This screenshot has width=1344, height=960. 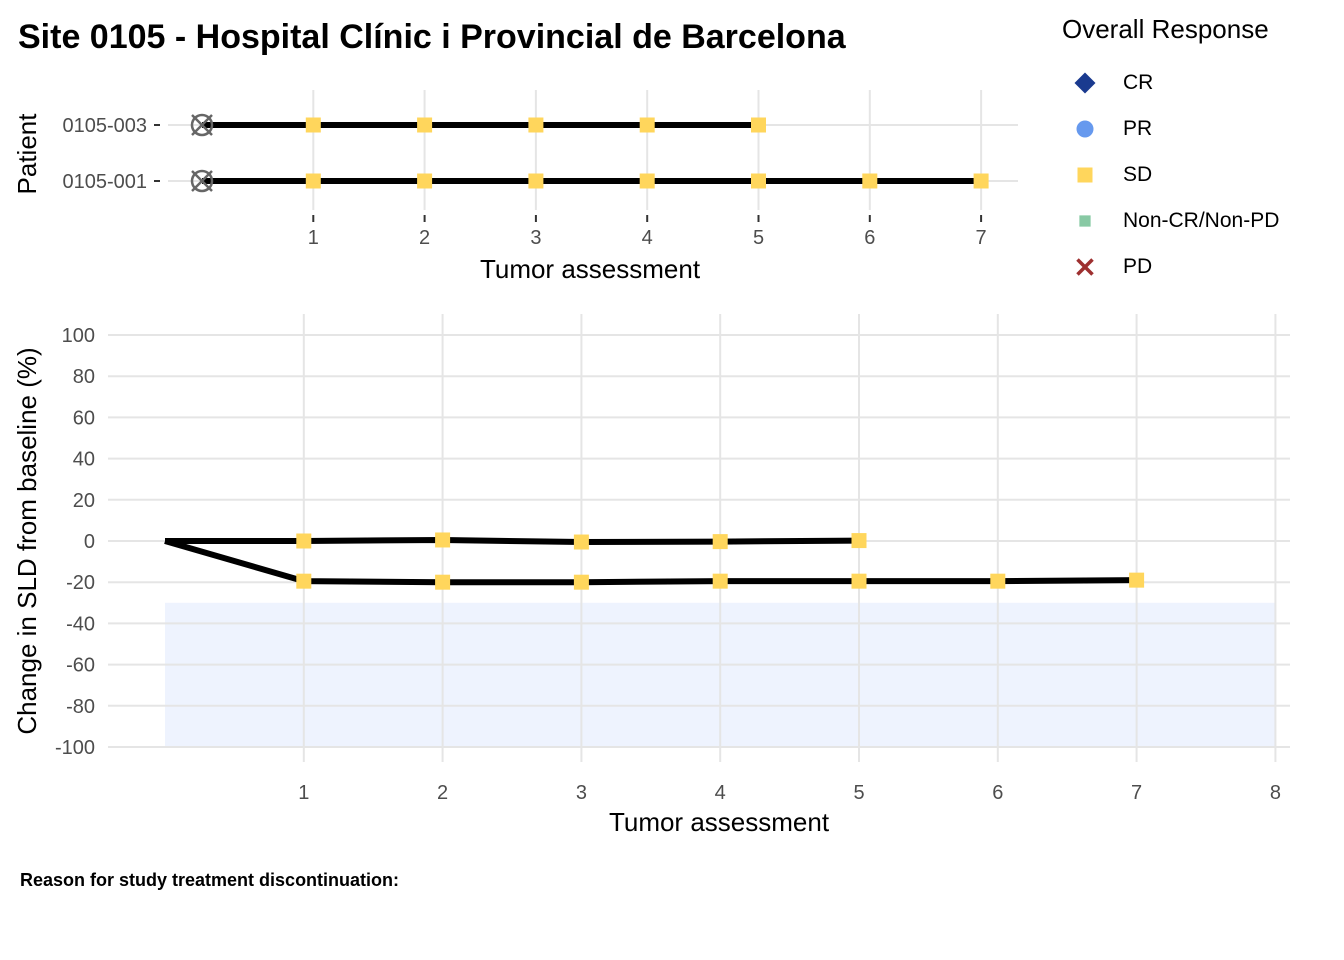 What do you see at coordinates (84, 501) in the screenshot?
I see `spider-y-tick-label: 20` at bounding box center [84, 501].